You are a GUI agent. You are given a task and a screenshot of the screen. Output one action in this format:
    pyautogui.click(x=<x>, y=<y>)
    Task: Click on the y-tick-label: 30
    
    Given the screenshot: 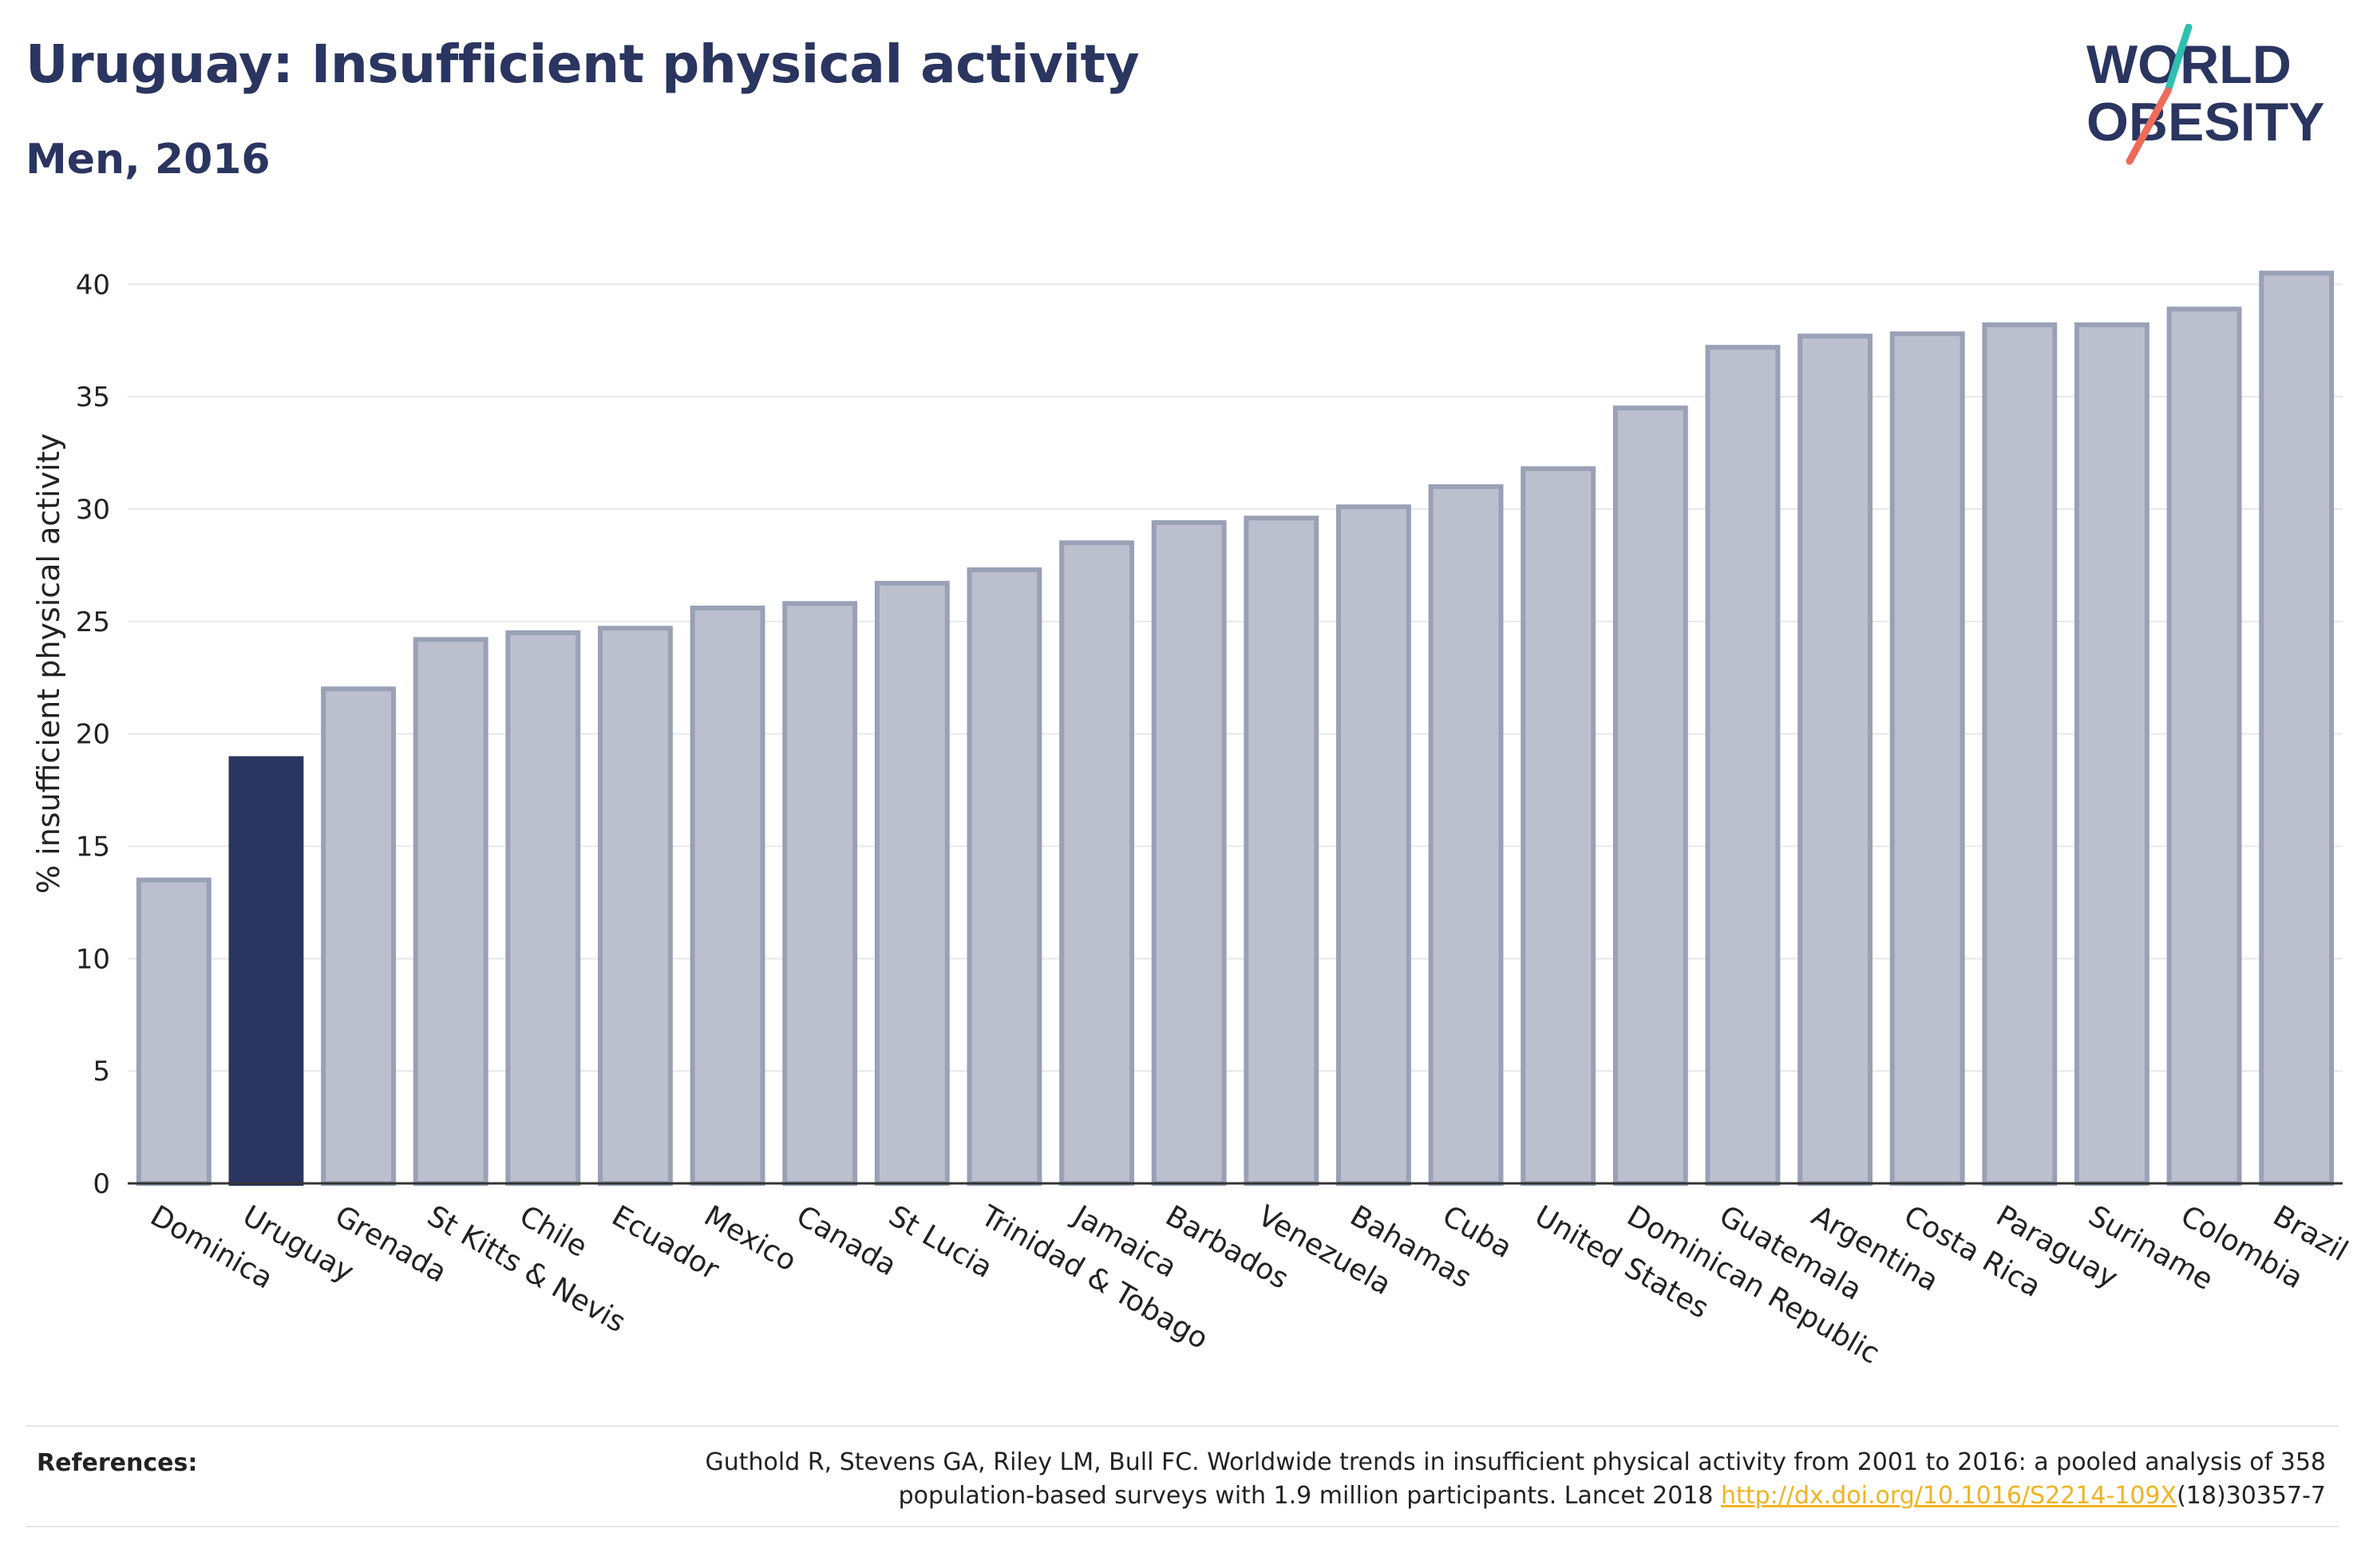 What is the action you would take?
    pyautogui.click(x=93, y=510)
    